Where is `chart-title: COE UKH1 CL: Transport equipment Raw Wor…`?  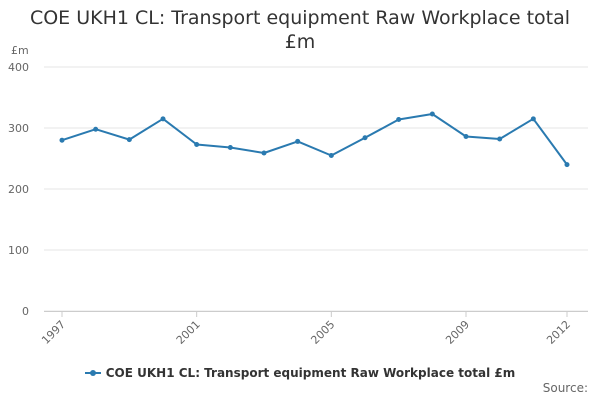 chart-title: COE UKH1 CL: Transport equipment Raw Wor… is located at coordinates (300, 30).